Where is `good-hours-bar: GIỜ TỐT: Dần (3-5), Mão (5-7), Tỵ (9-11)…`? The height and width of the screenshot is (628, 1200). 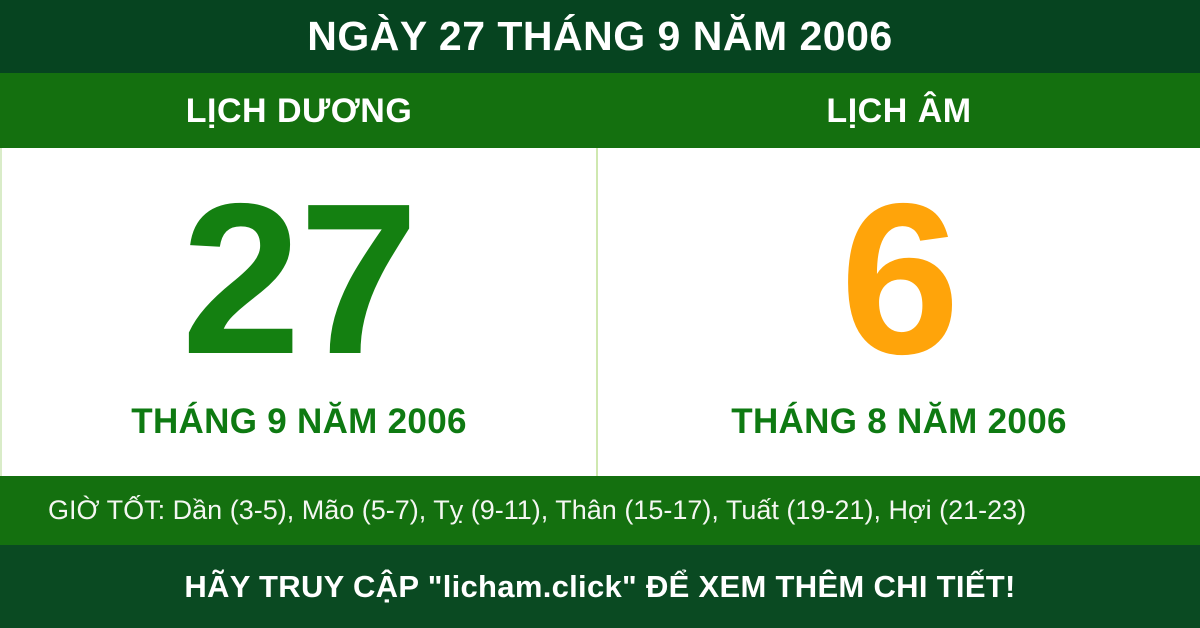
good-hours-bar: GIỜ TỐT: Dần (3-5), Mão (5-7), Tỵ (9-11)… is located at coordinates (600, 510).